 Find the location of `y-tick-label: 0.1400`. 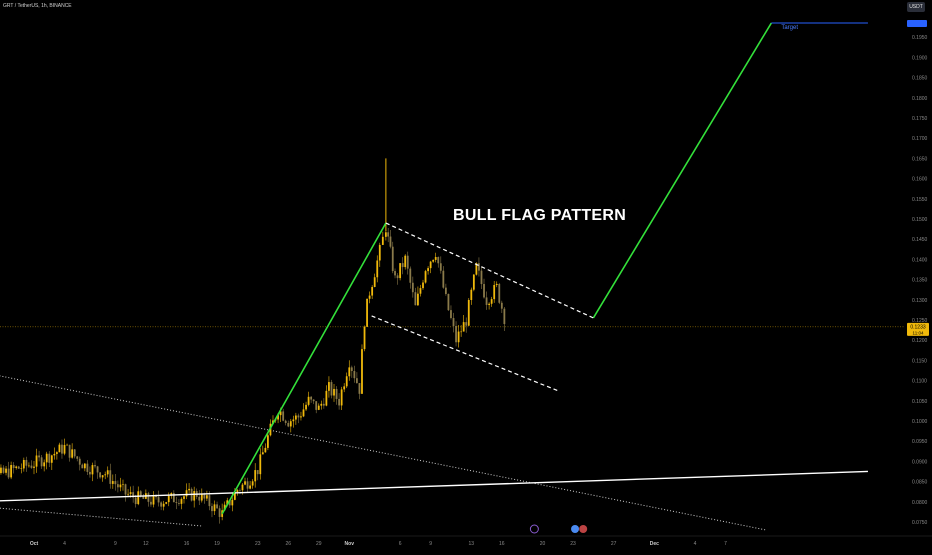

y-tick-label: 0.1400 is located at coordinates (920, 260).